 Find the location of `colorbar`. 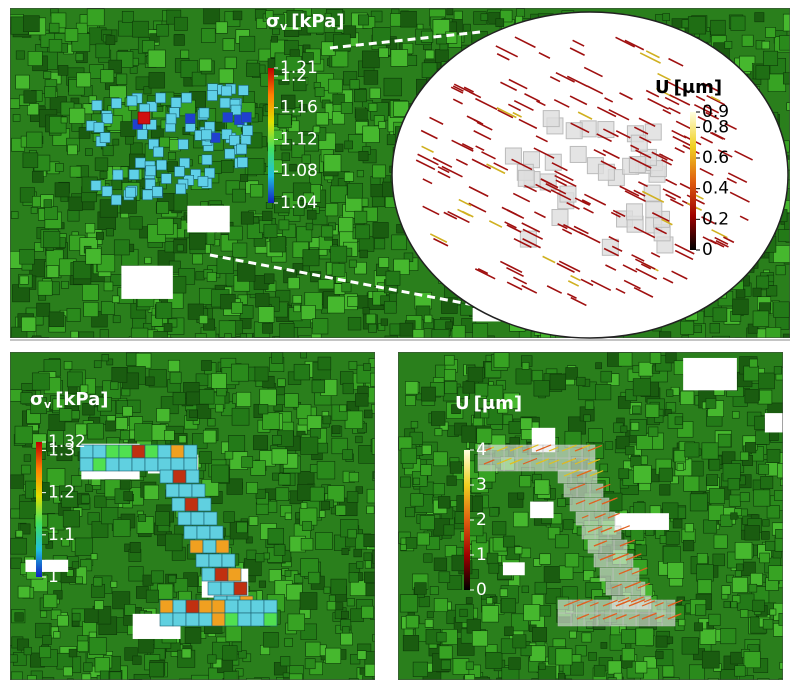

colorbar is located at coordinates (39, 509).